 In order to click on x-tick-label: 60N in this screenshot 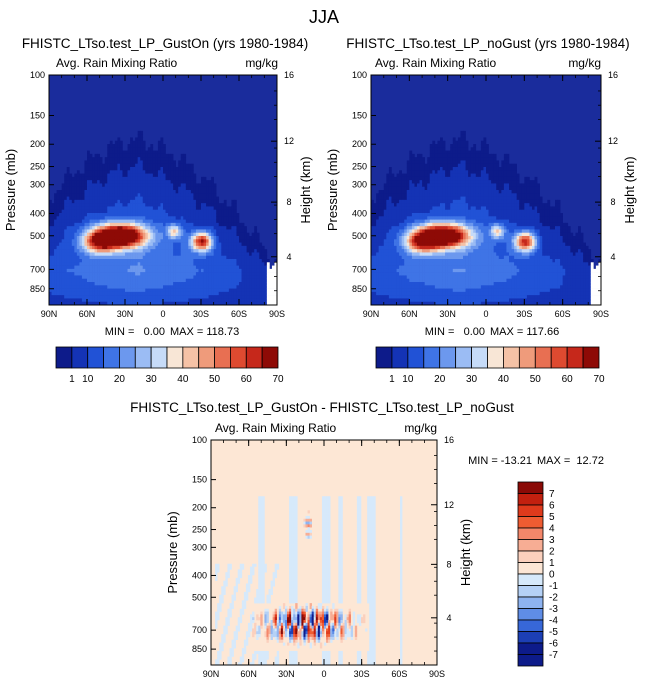, I will do `click(87, 314)`.